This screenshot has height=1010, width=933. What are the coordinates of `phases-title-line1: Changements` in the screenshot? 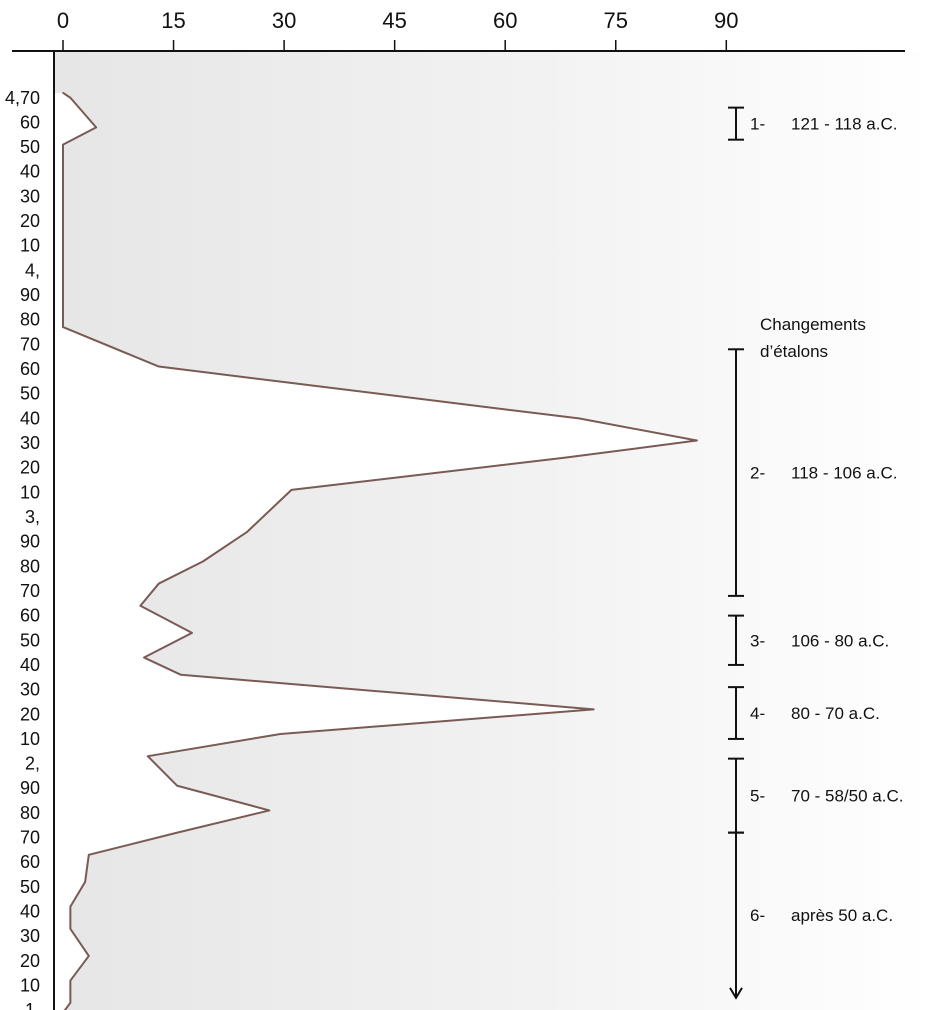 It's located at (813, 324).